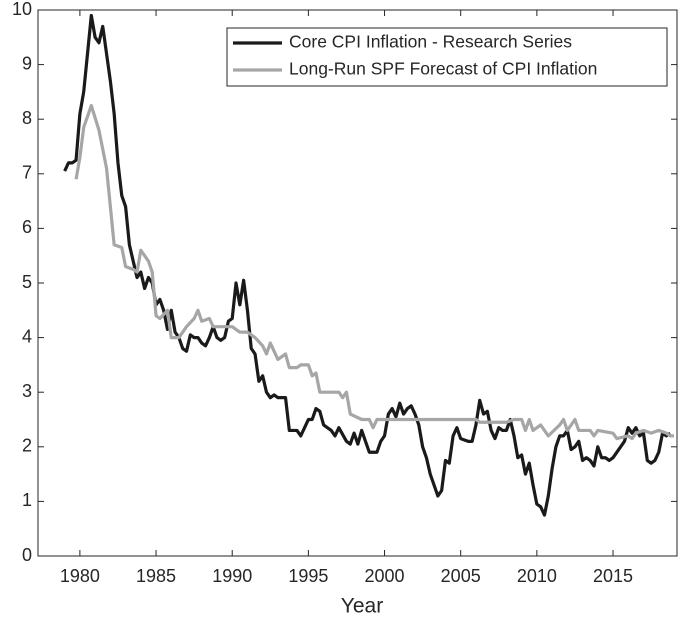 This screenshot has width=678, height=622. What do you see at coordinates (27, 391) in the screenshot?
I see `y-tick-label: 3` at bounding box center [27, 391].